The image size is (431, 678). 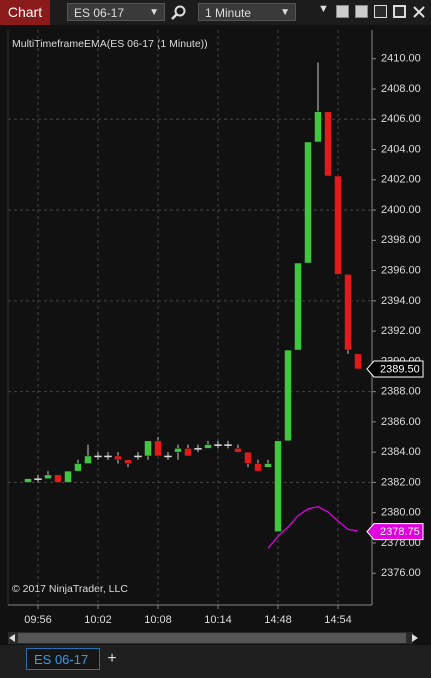 I want to click on y-tick-label: 2408.00, so click(x=401, y=89).